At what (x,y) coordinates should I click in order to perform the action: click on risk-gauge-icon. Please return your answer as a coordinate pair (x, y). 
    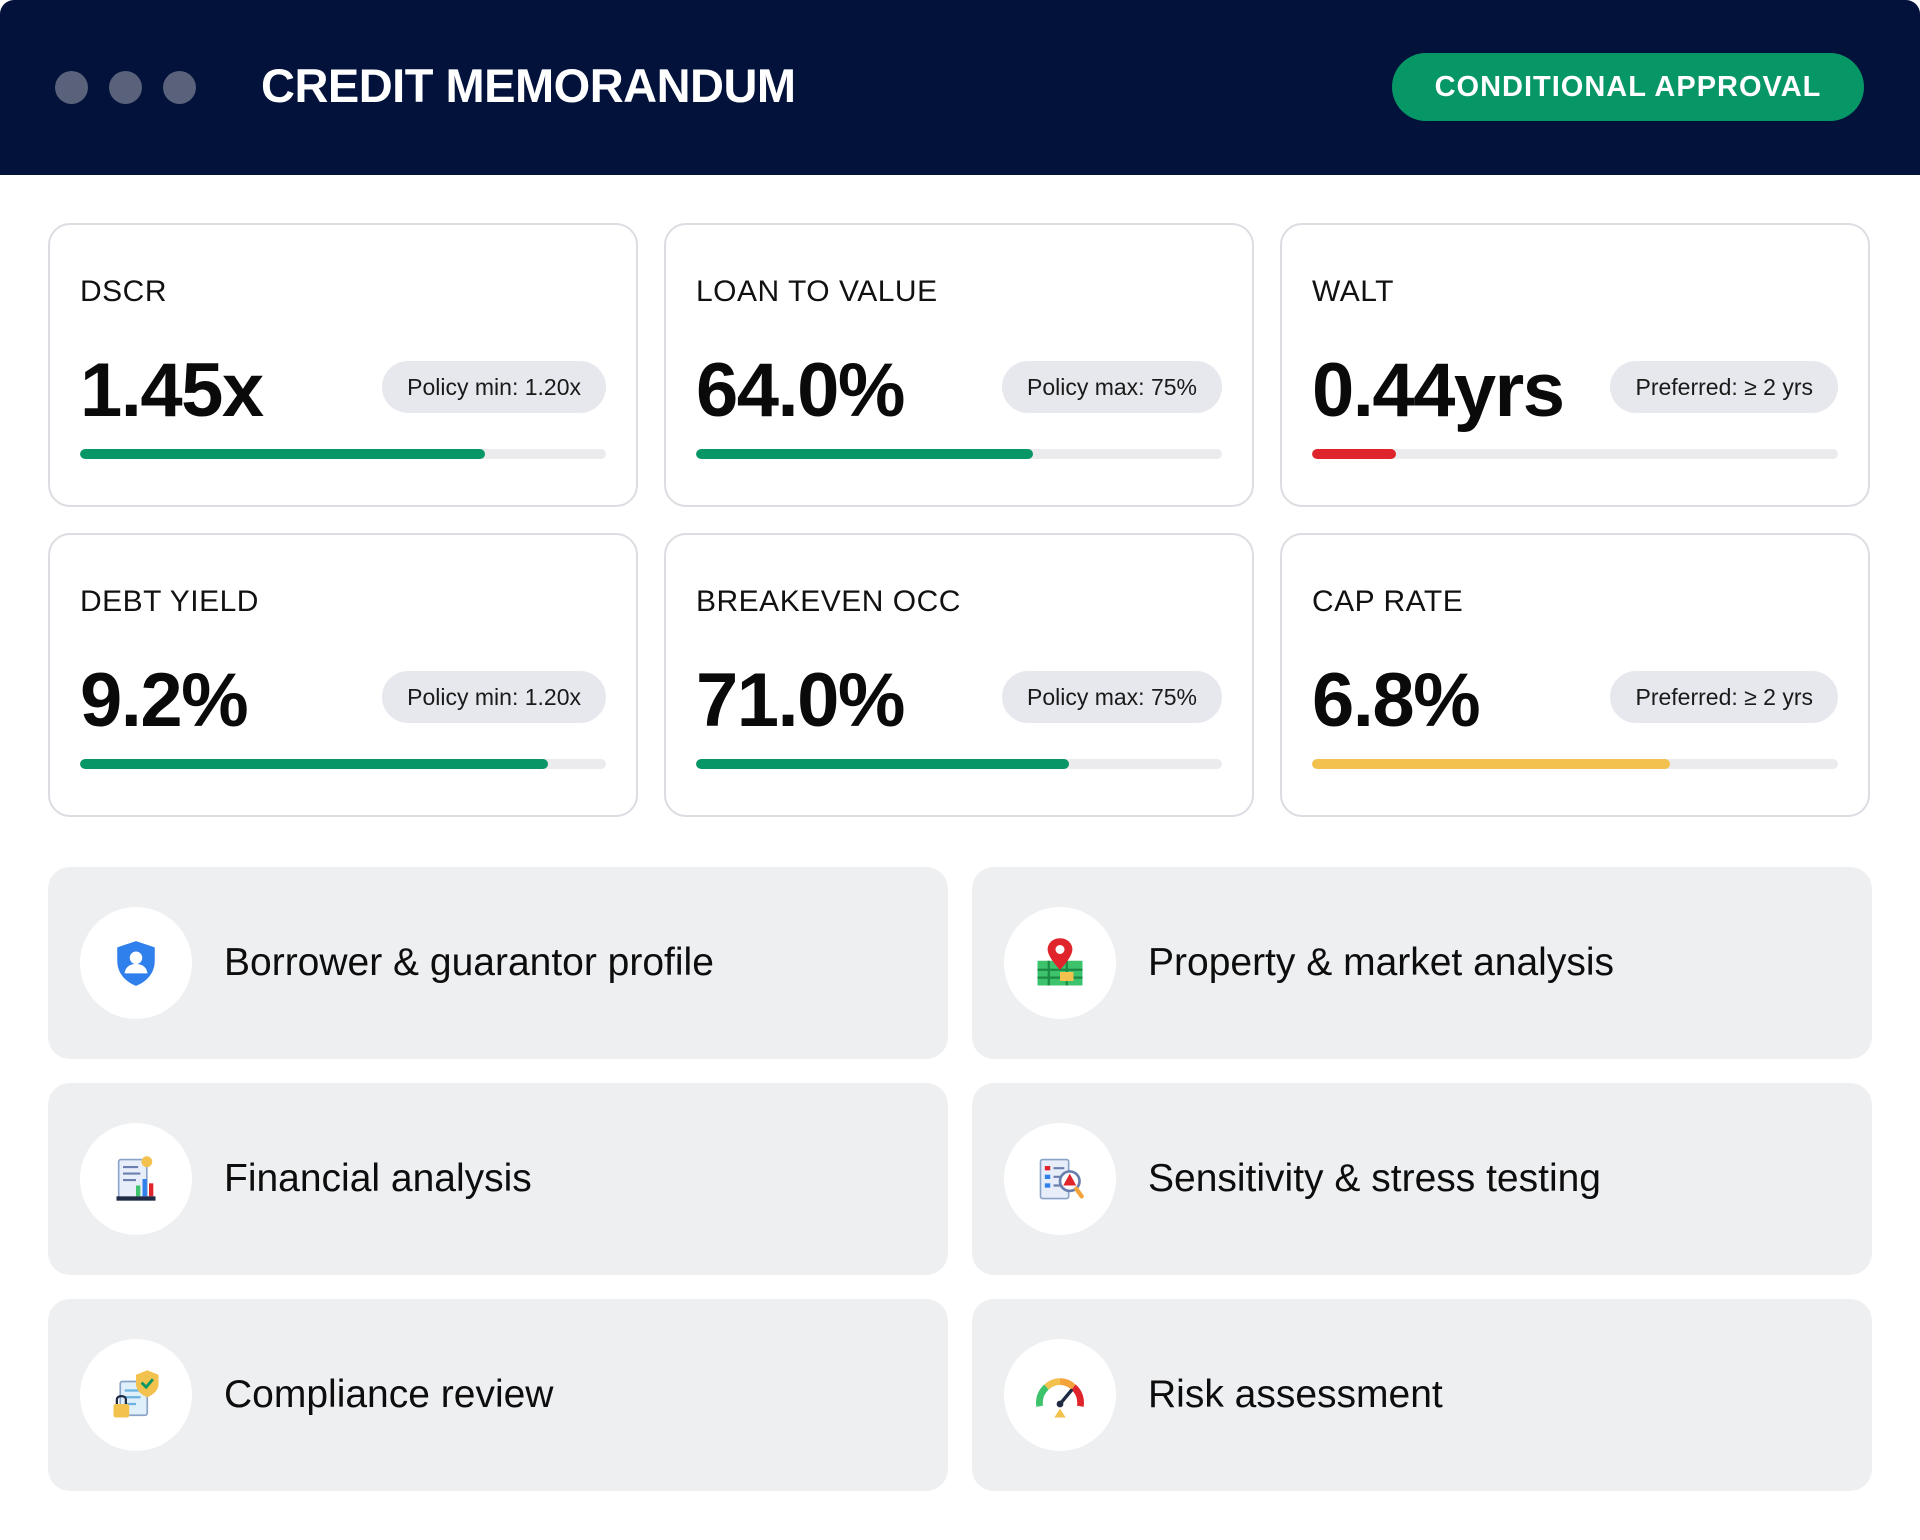
    Looking at the image, I should click on (1060, 1398).